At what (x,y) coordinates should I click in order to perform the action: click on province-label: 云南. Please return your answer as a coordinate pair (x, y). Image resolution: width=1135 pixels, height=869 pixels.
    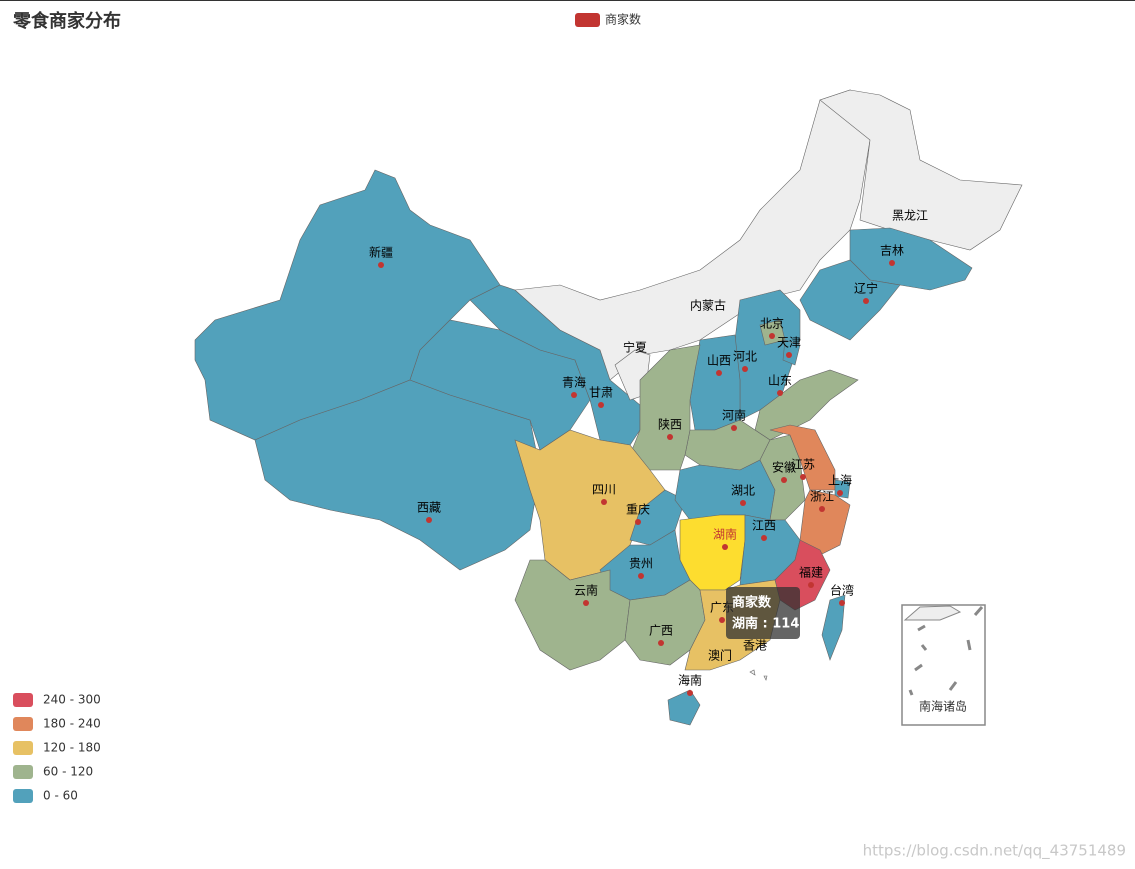
    Looking at the image, I should click on (586, 590).